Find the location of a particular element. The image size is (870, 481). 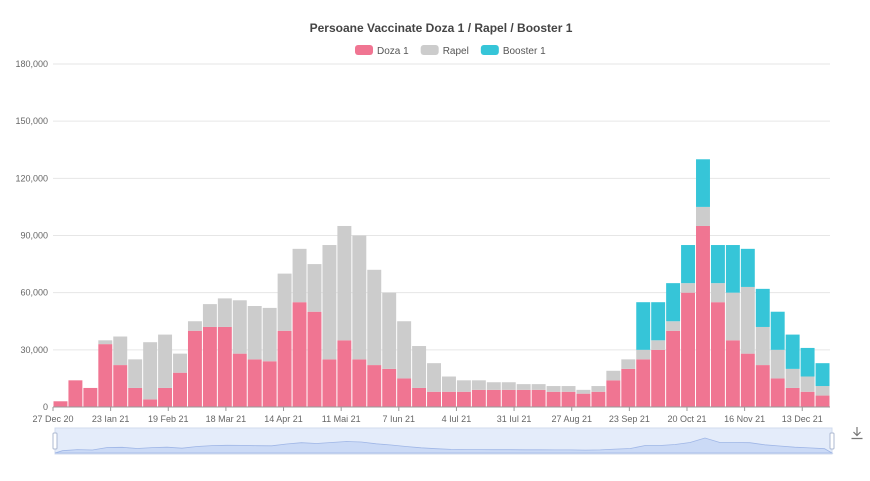

x-tick-label: 20 Oct 21 is located at coordinates (686, 419).